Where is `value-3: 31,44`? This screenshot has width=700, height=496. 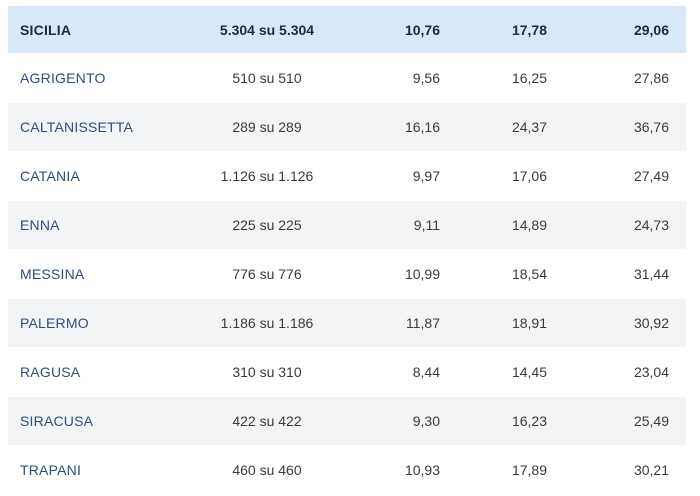
value-3: 31,44 is located at coordinates (651, 274).